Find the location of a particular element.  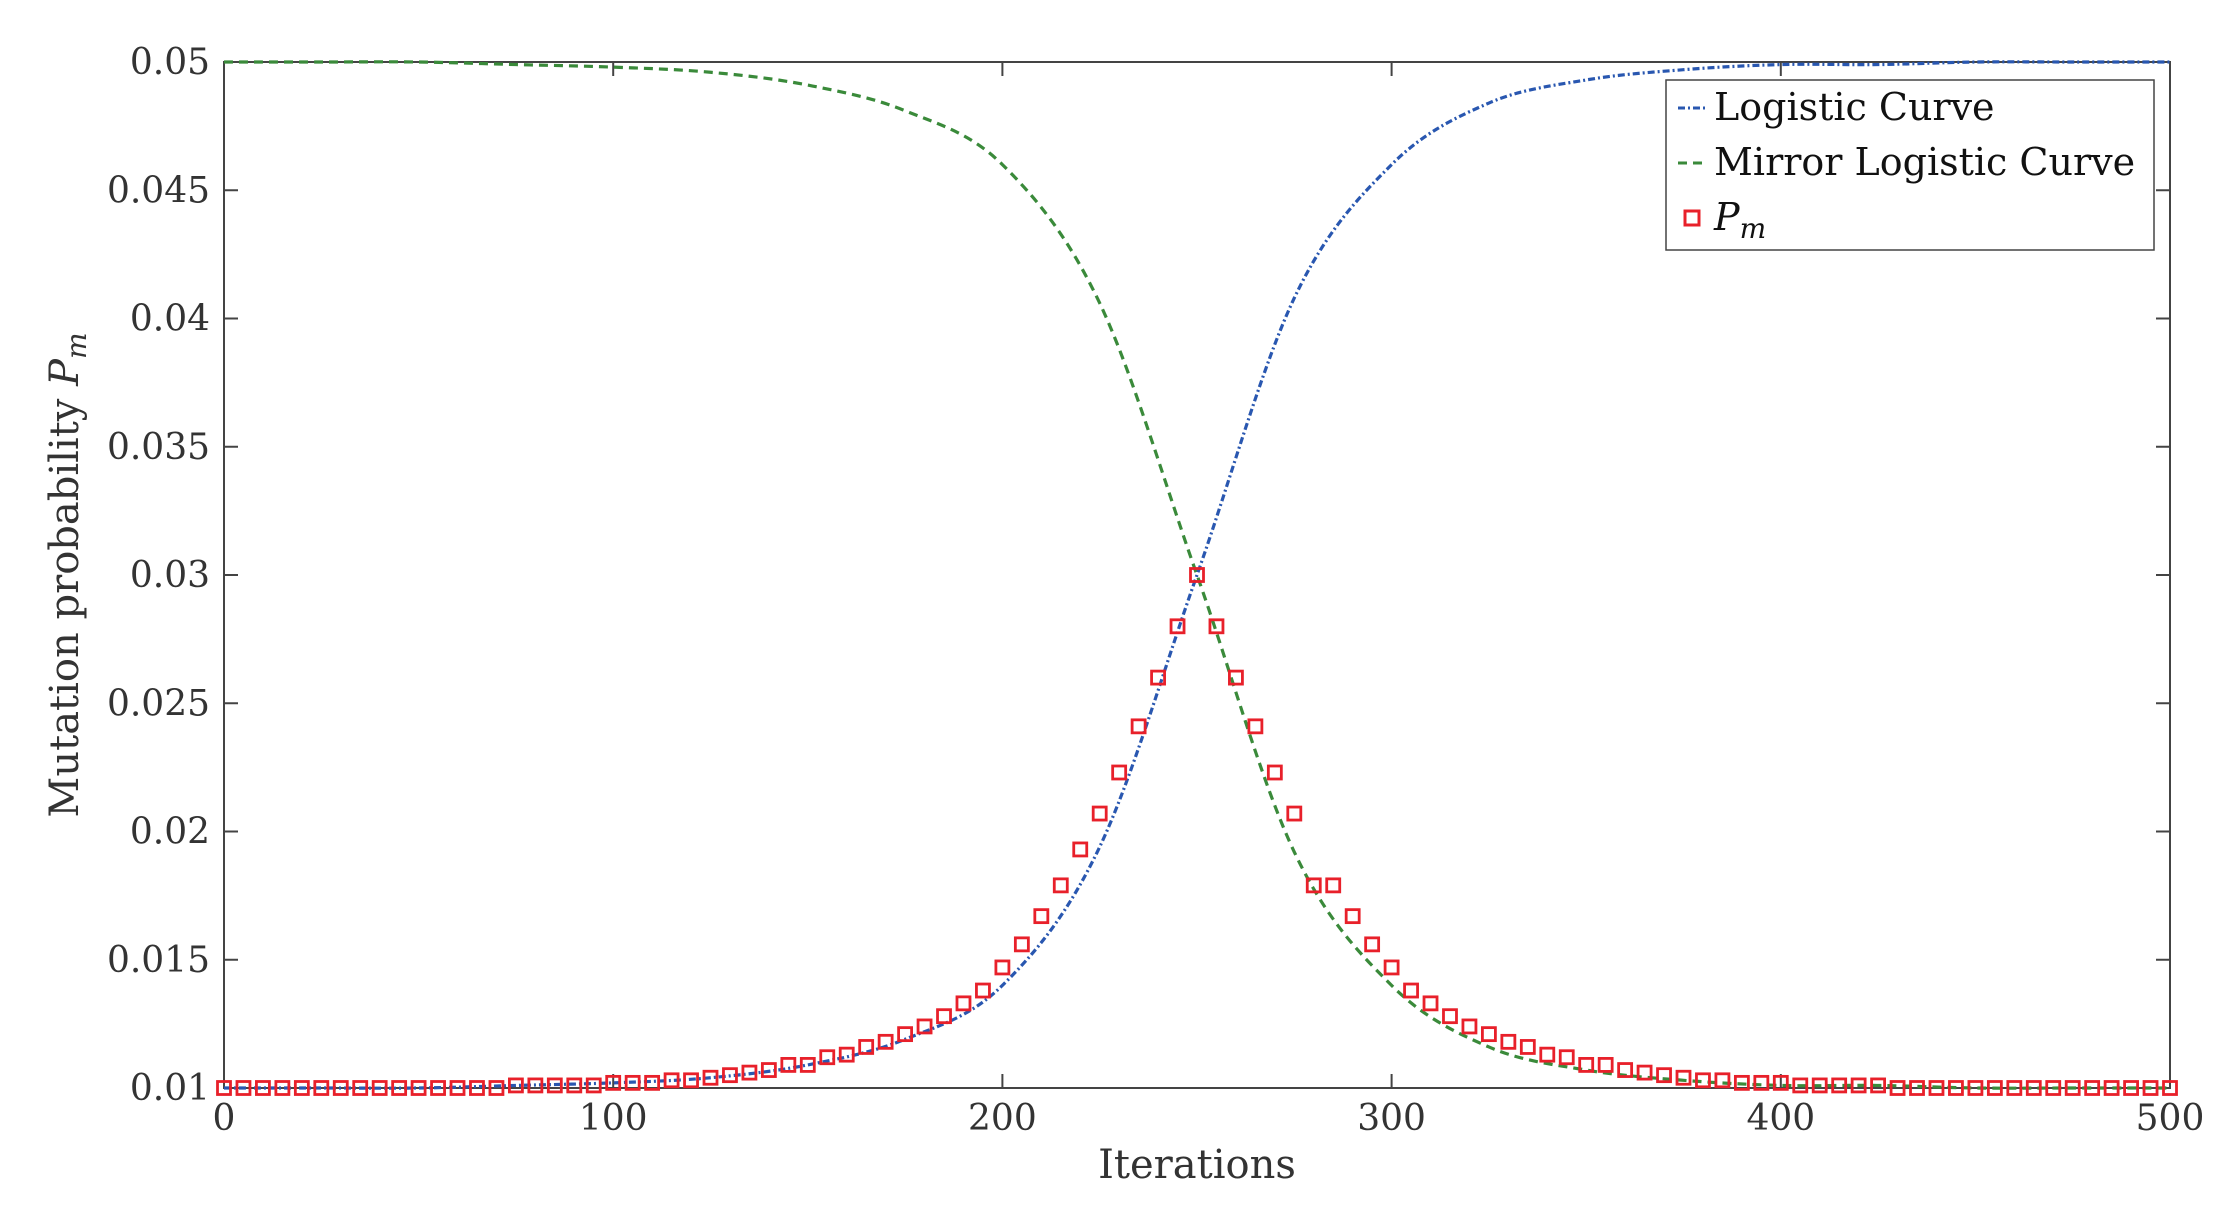

legend-label-pm-subscript: m is located at coordinates (1753, 228).